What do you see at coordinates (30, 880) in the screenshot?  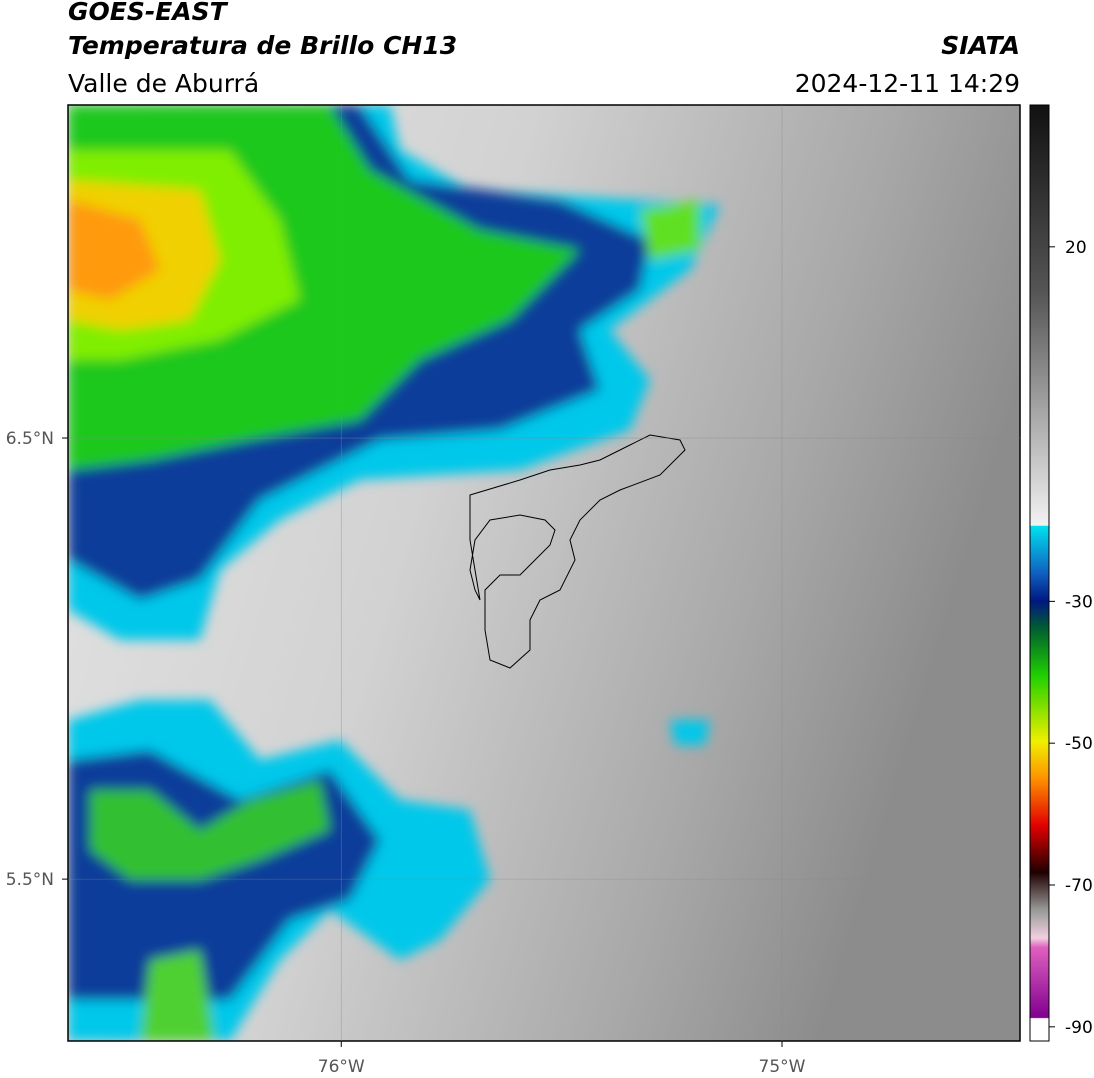 I see `y-tick-label: 5.5°N` at bounding box center [30, 880].